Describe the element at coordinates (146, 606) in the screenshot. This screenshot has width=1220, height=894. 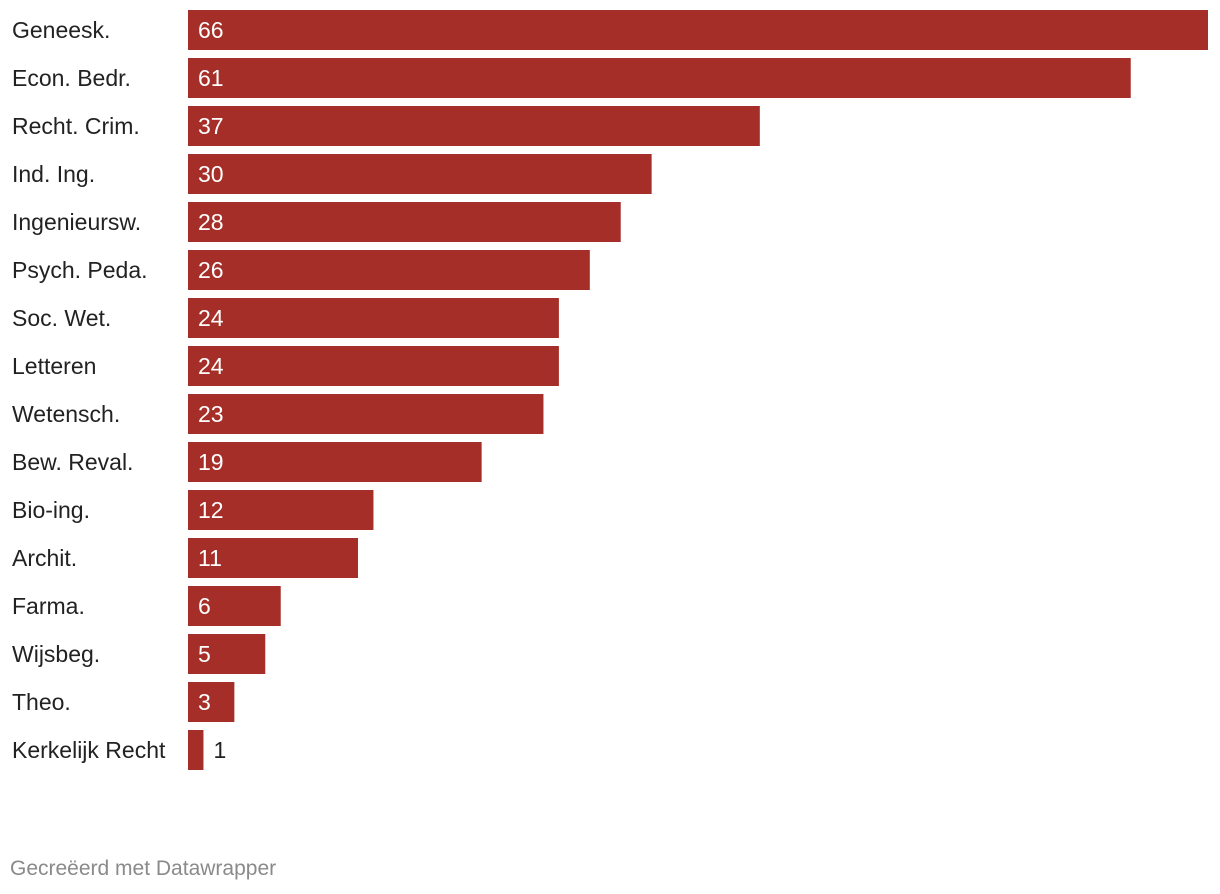
I see `bar-row: Farma. 6` at that location.